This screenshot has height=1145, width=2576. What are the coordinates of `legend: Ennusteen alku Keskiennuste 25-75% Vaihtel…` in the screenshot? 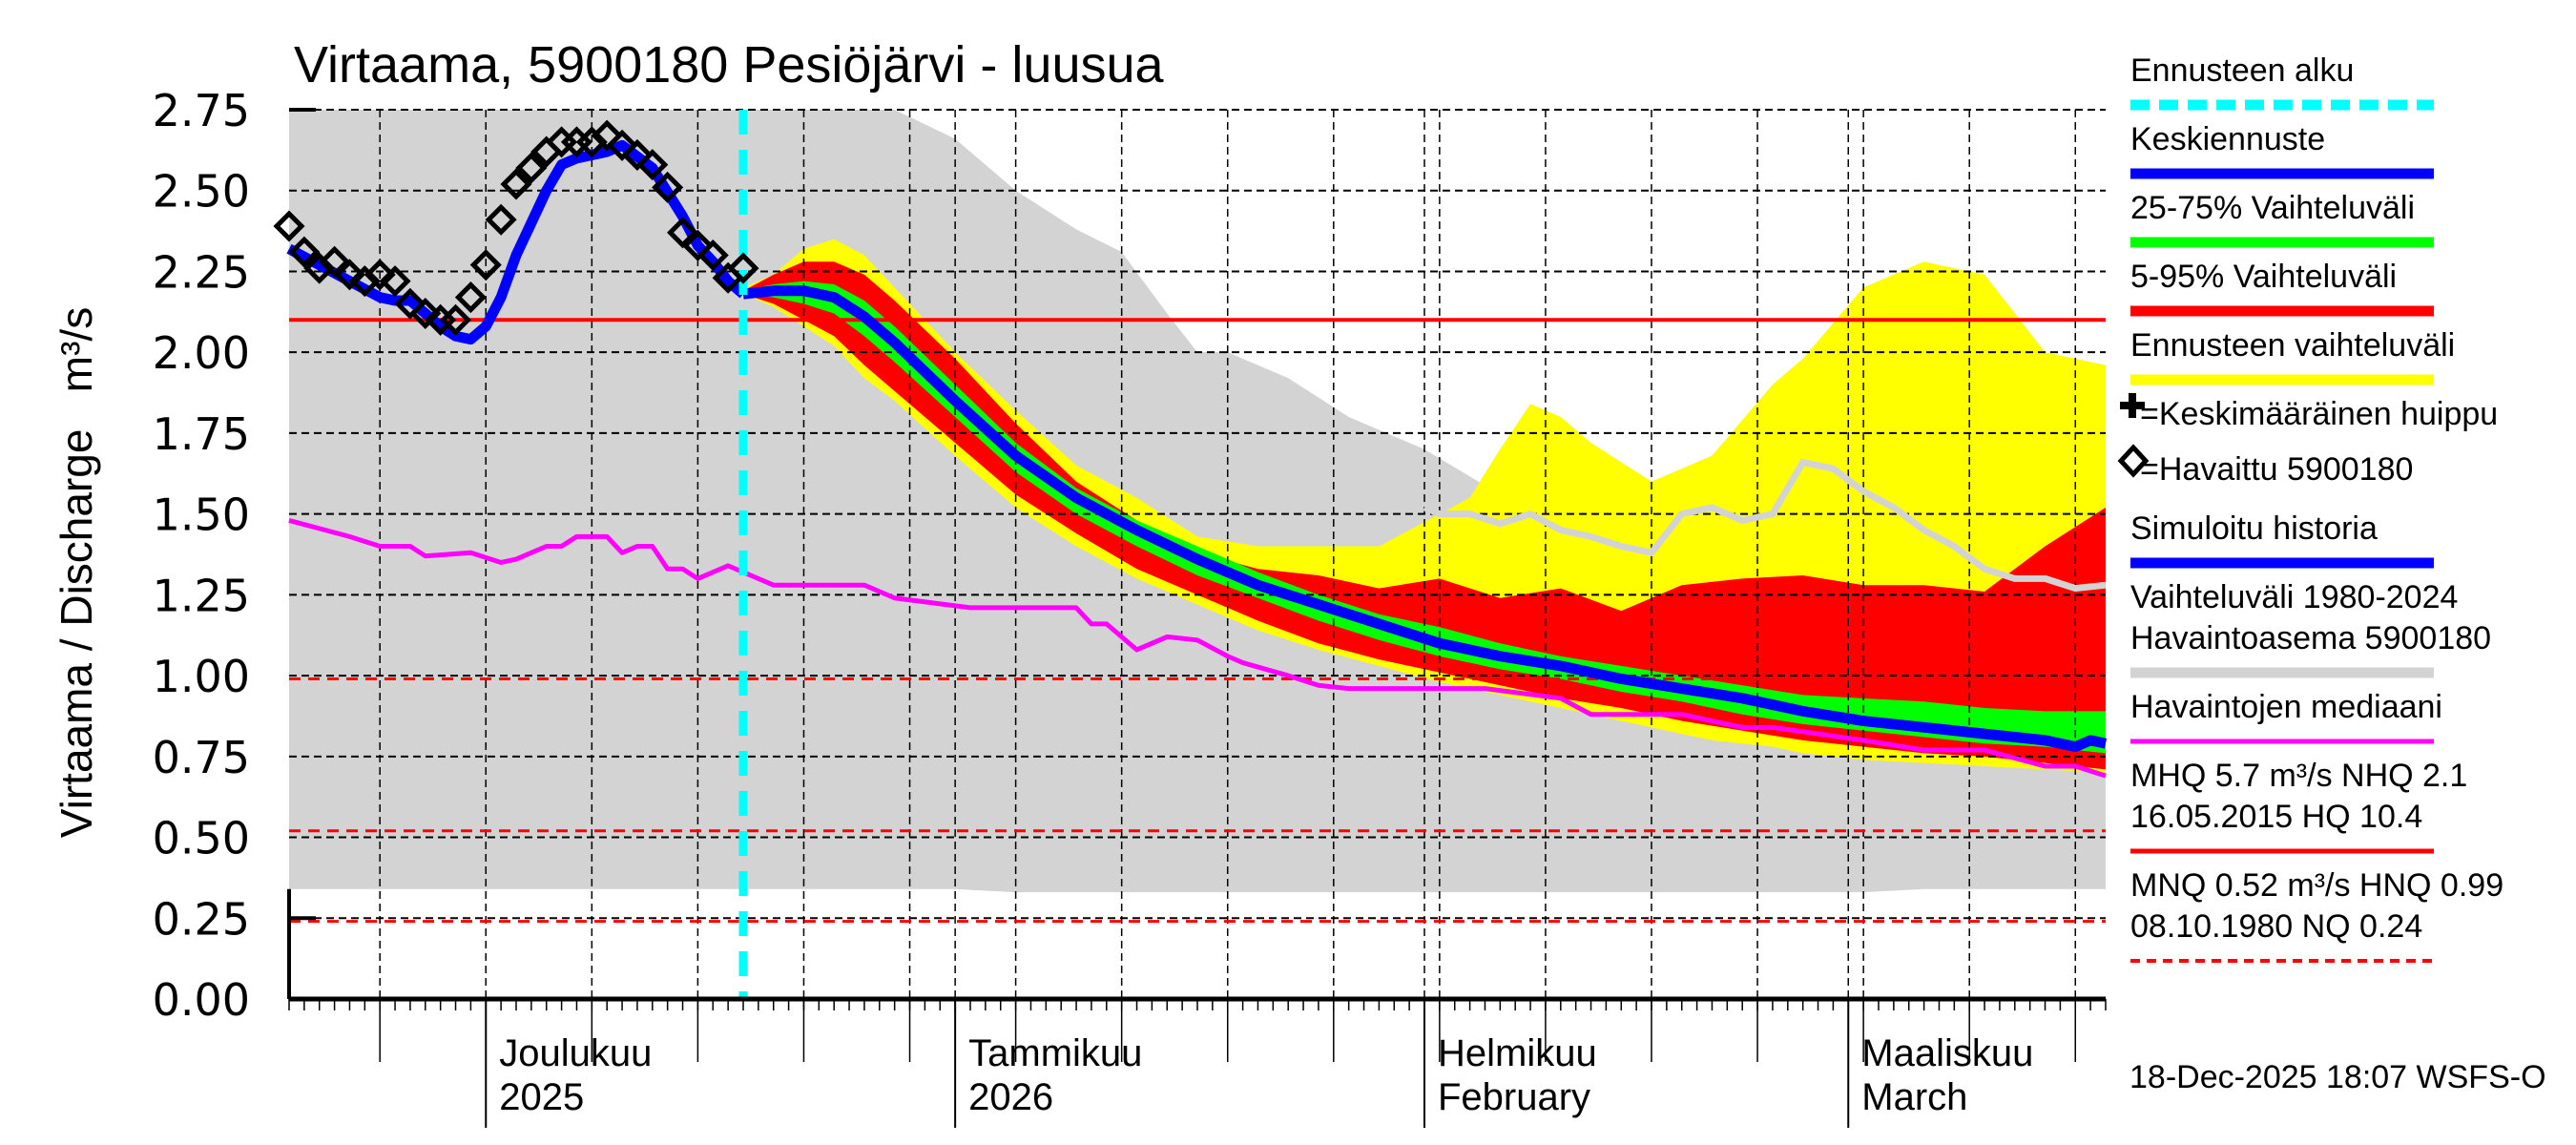 It's located at (2310, 508).